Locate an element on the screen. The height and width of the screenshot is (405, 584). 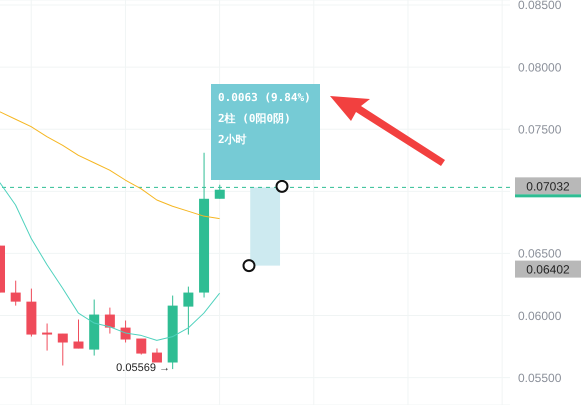
ref-line-label: 0.07032 is located at coordinates (548, 186).